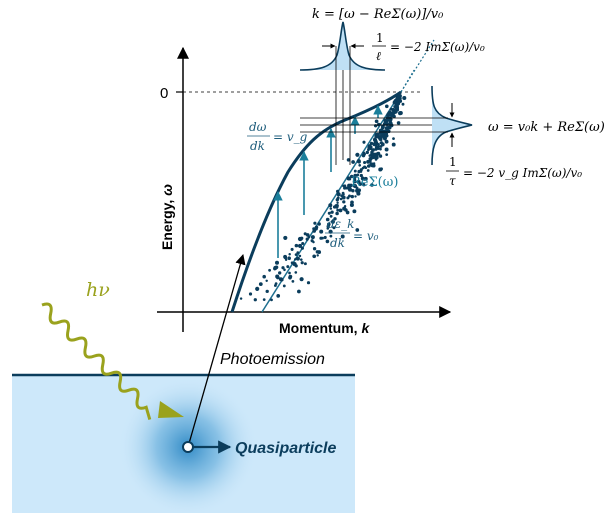 This screenshot has height=513, width=613. Describe the element at coordinates (216, 351) in the screenshot. I see `photoemission-arrow` at that location.